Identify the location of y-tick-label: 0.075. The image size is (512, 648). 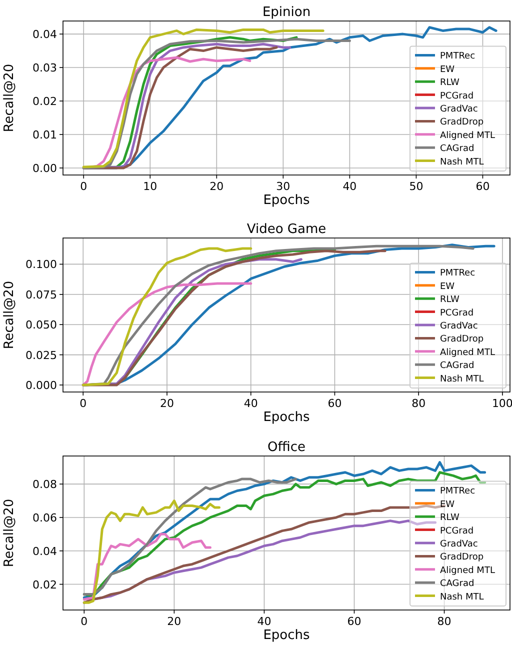
(41, 295).